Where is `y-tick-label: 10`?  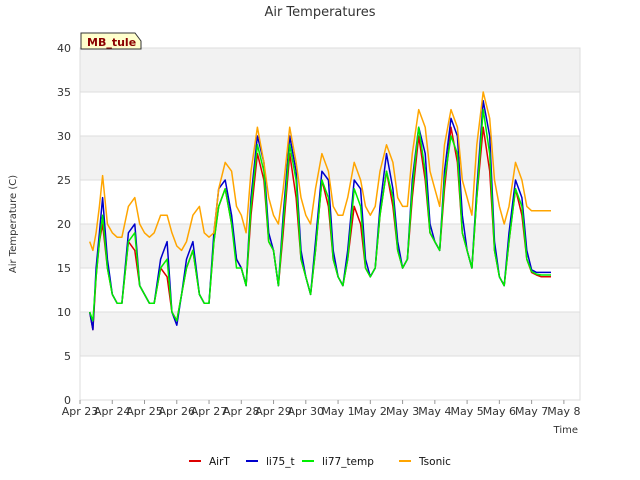 y-tick-label: 10 is located at coordinates (64, 312).